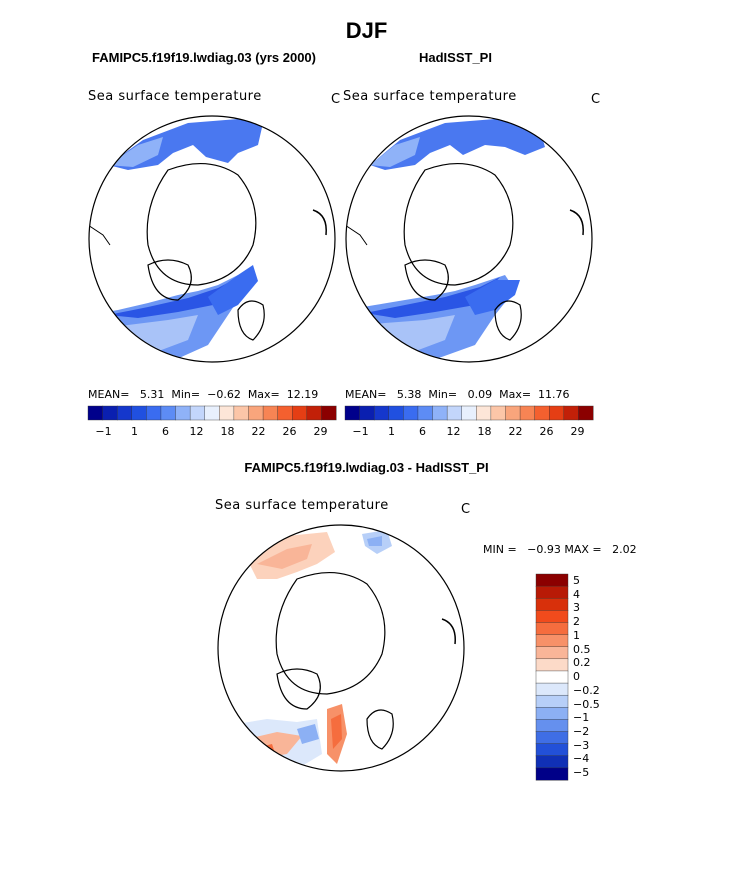  Describe the element at coordinates (457, 394) in the screenshot. I see `obs-stats: MEAN= 5.38 Min= 0.09 Max= 11.76` at that location.